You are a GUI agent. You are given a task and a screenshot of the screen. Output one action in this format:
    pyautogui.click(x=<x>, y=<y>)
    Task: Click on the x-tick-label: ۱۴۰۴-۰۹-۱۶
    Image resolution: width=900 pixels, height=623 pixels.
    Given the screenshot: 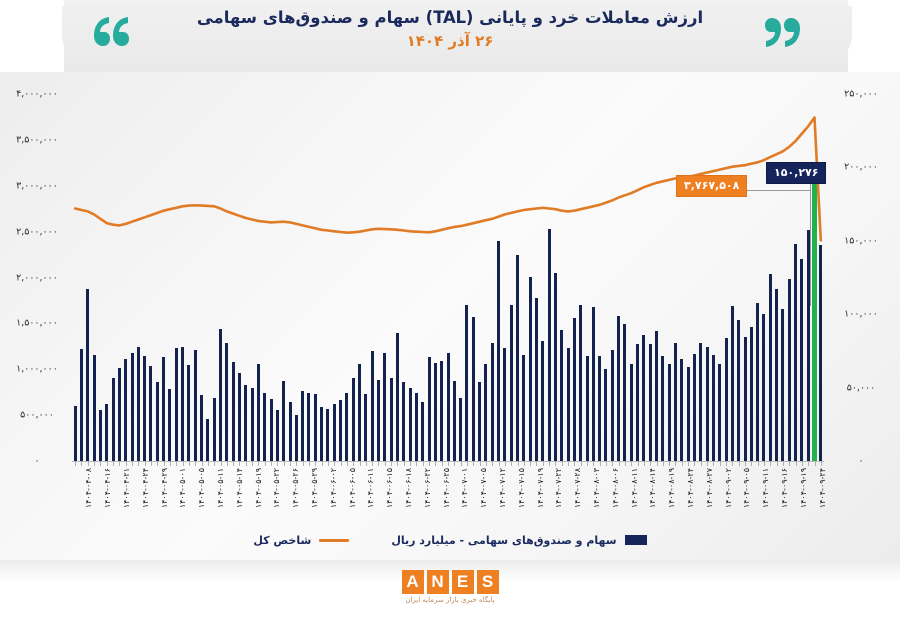 What is the action you would take?
    pyautogui.click(x=784, y=488)
    